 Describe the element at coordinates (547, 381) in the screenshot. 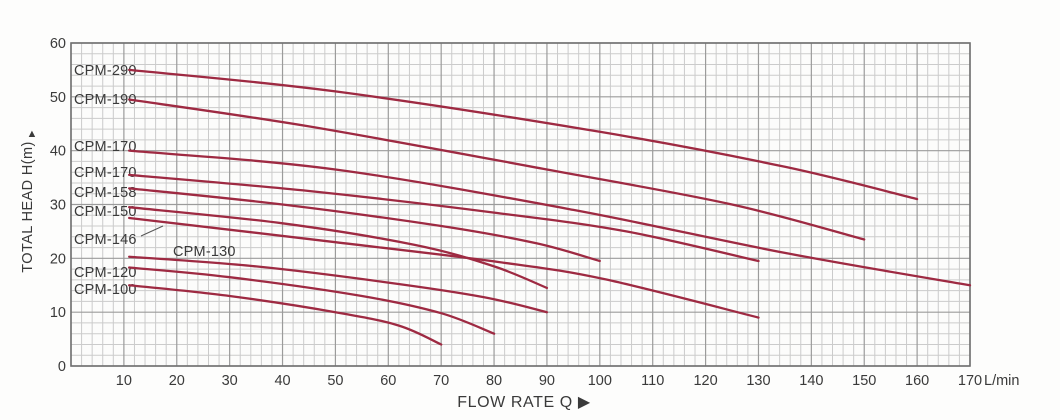

I see `x-tick-label: 90` at that location.